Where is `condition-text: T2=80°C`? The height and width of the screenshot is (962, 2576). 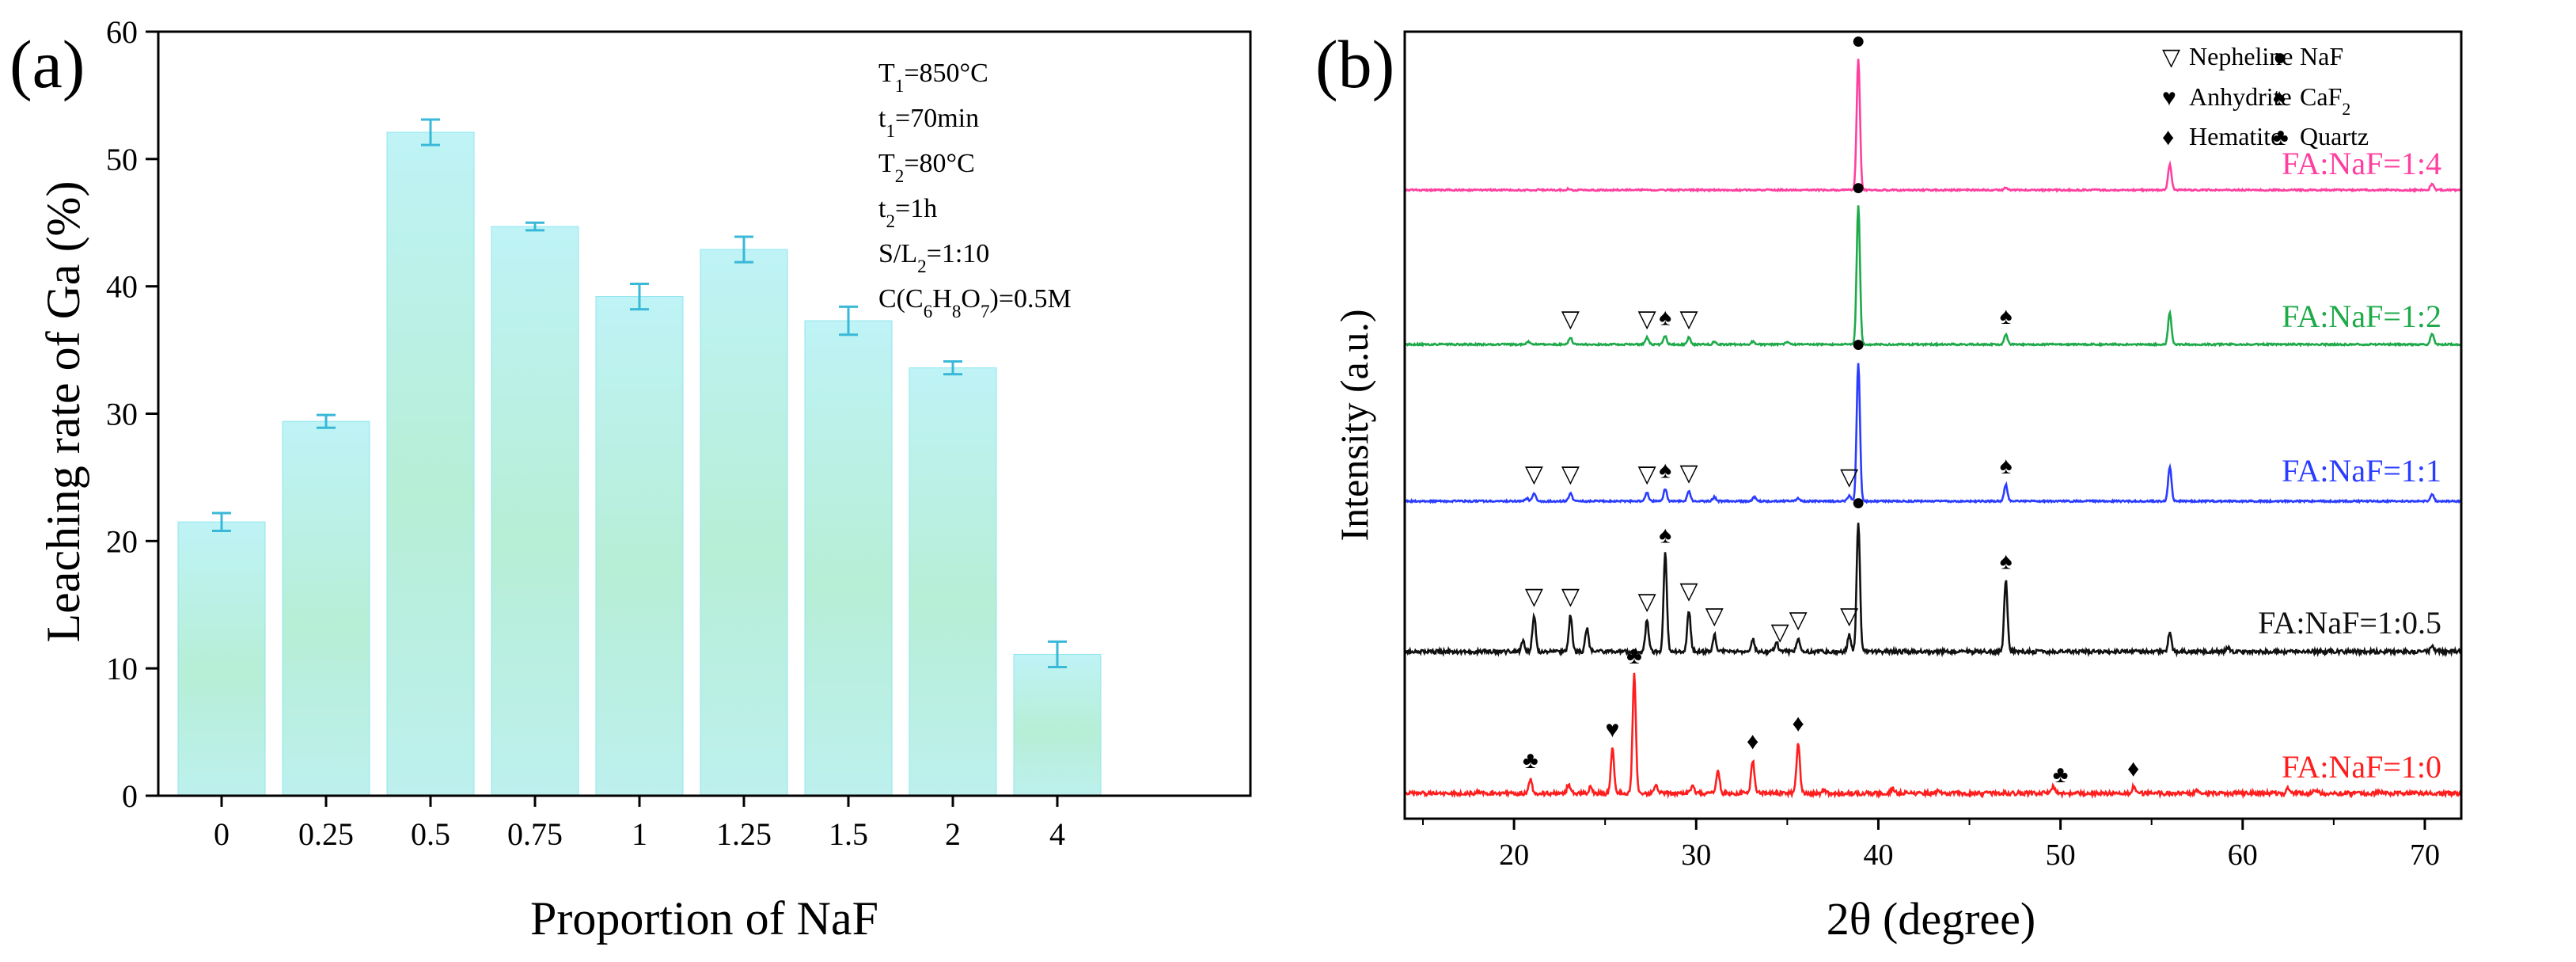 condition-text: T2=80°C is located at coordinates (926, 168).